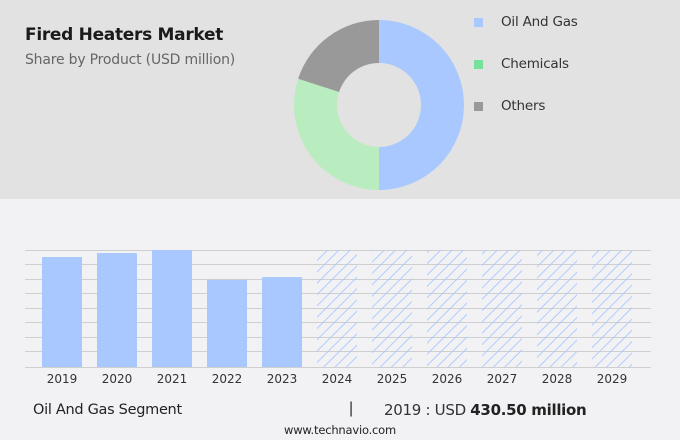 This screenshot has height=440, width=680. I want to click on x-tick-label: 2022, so click(227, 379).